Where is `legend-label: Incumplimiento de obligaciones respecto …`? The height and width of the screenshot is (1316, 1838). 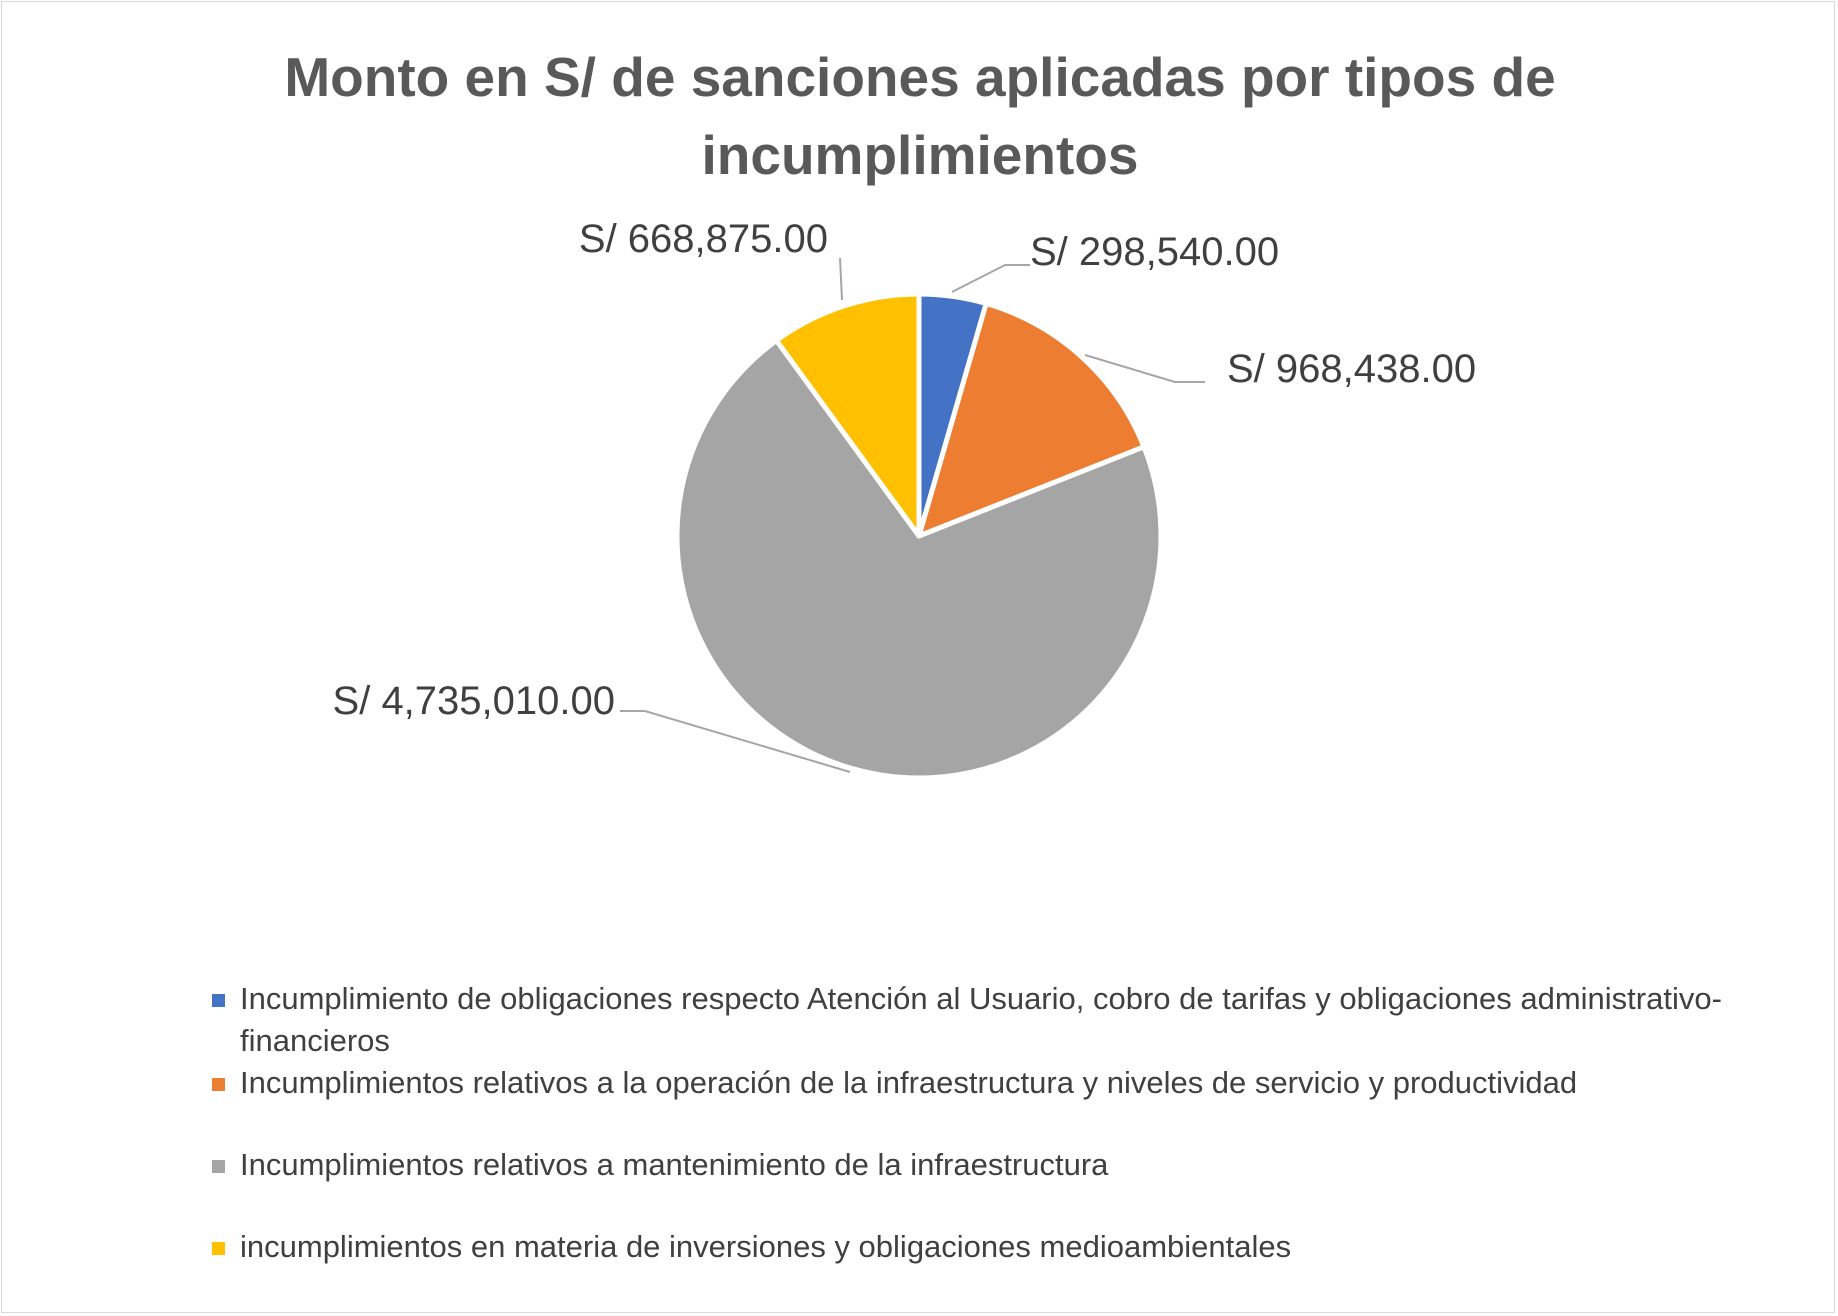 legend-label: Incumplimiento de obligaciones respecto … is located at coordinates (981, 1019).